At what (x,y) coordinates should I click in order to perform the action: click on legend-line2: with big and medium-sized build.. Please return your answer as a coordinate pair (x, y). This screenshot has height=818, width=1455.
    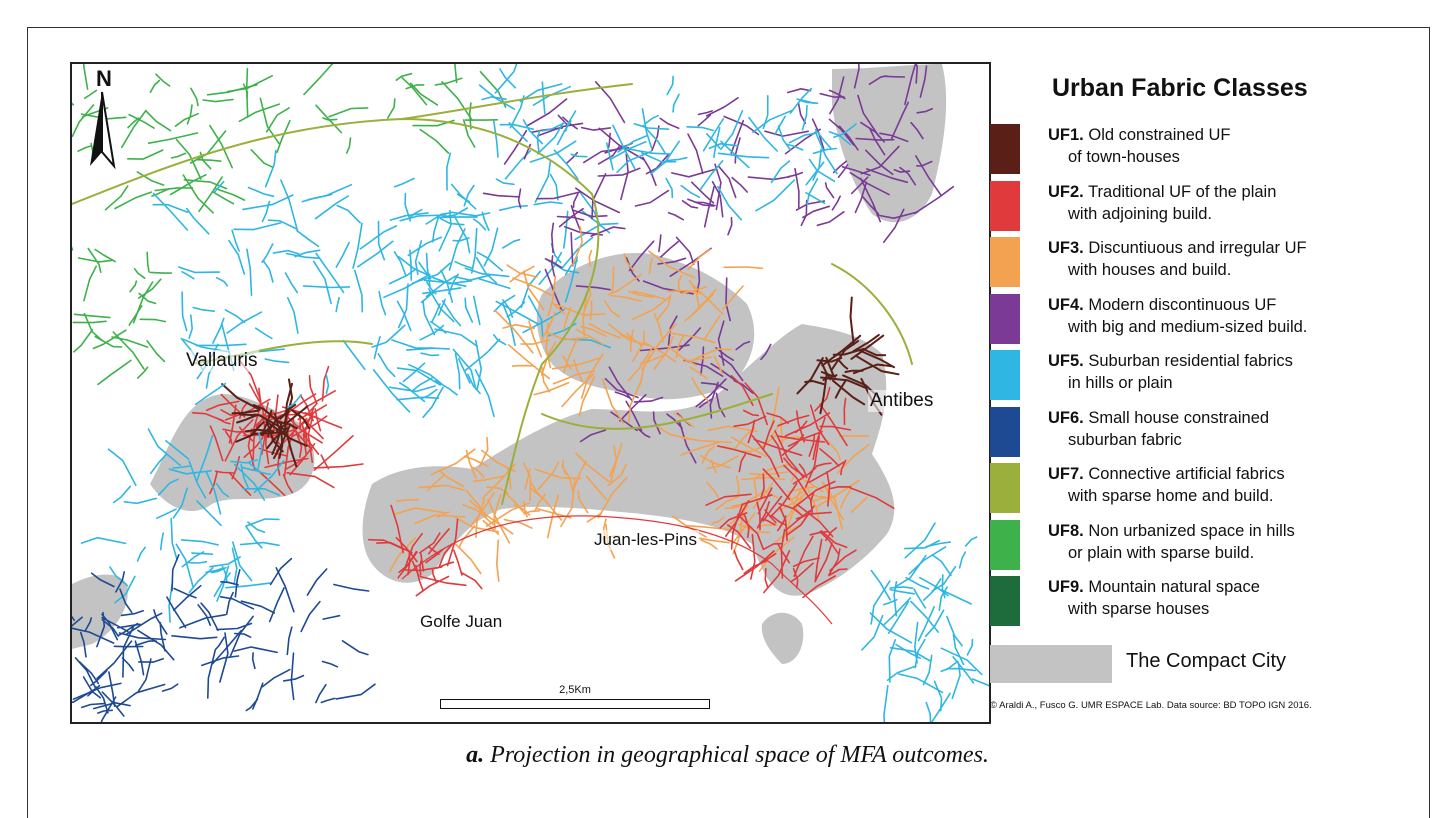
    Looking at the image, I should click on (1177, 327).